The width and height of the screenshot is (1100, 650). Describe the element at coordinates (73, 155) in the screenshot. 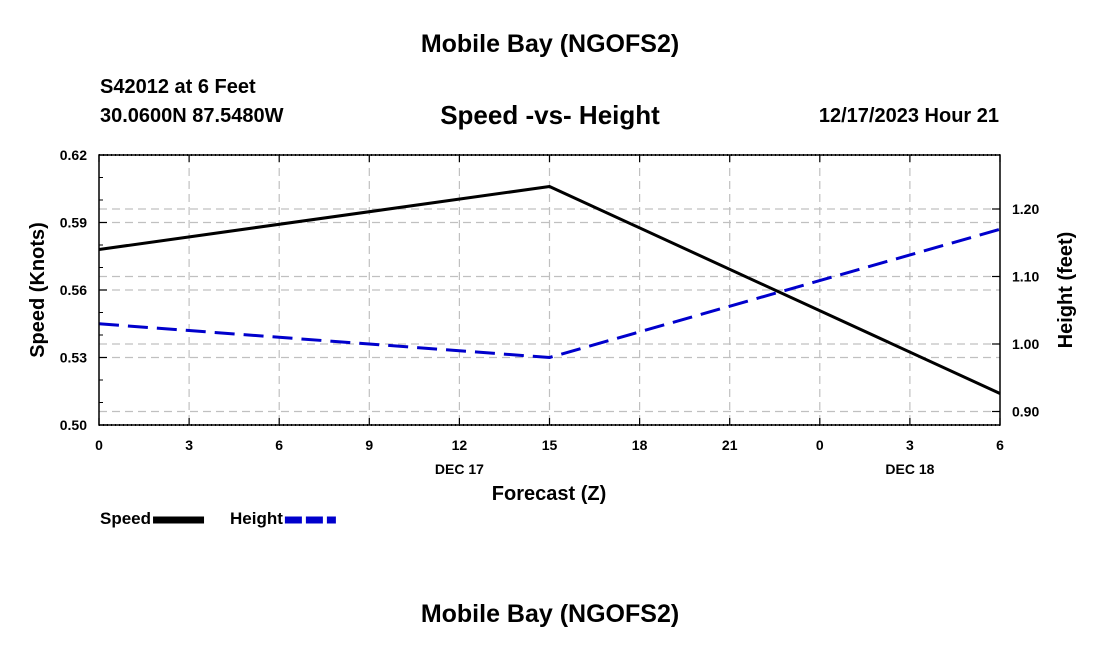

I see `y-tick-label: 0.62` at that location.